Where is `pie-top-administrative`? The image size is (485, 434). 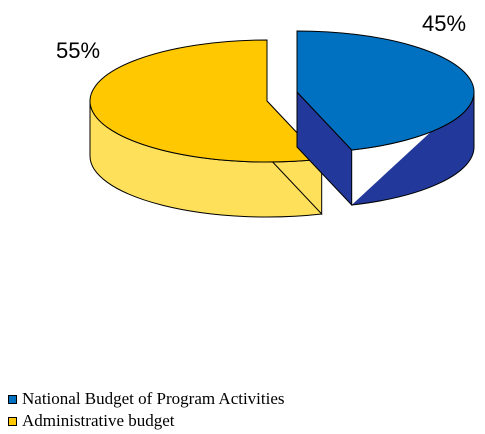 pie-top-administrative is located at coordinates (206, 101).